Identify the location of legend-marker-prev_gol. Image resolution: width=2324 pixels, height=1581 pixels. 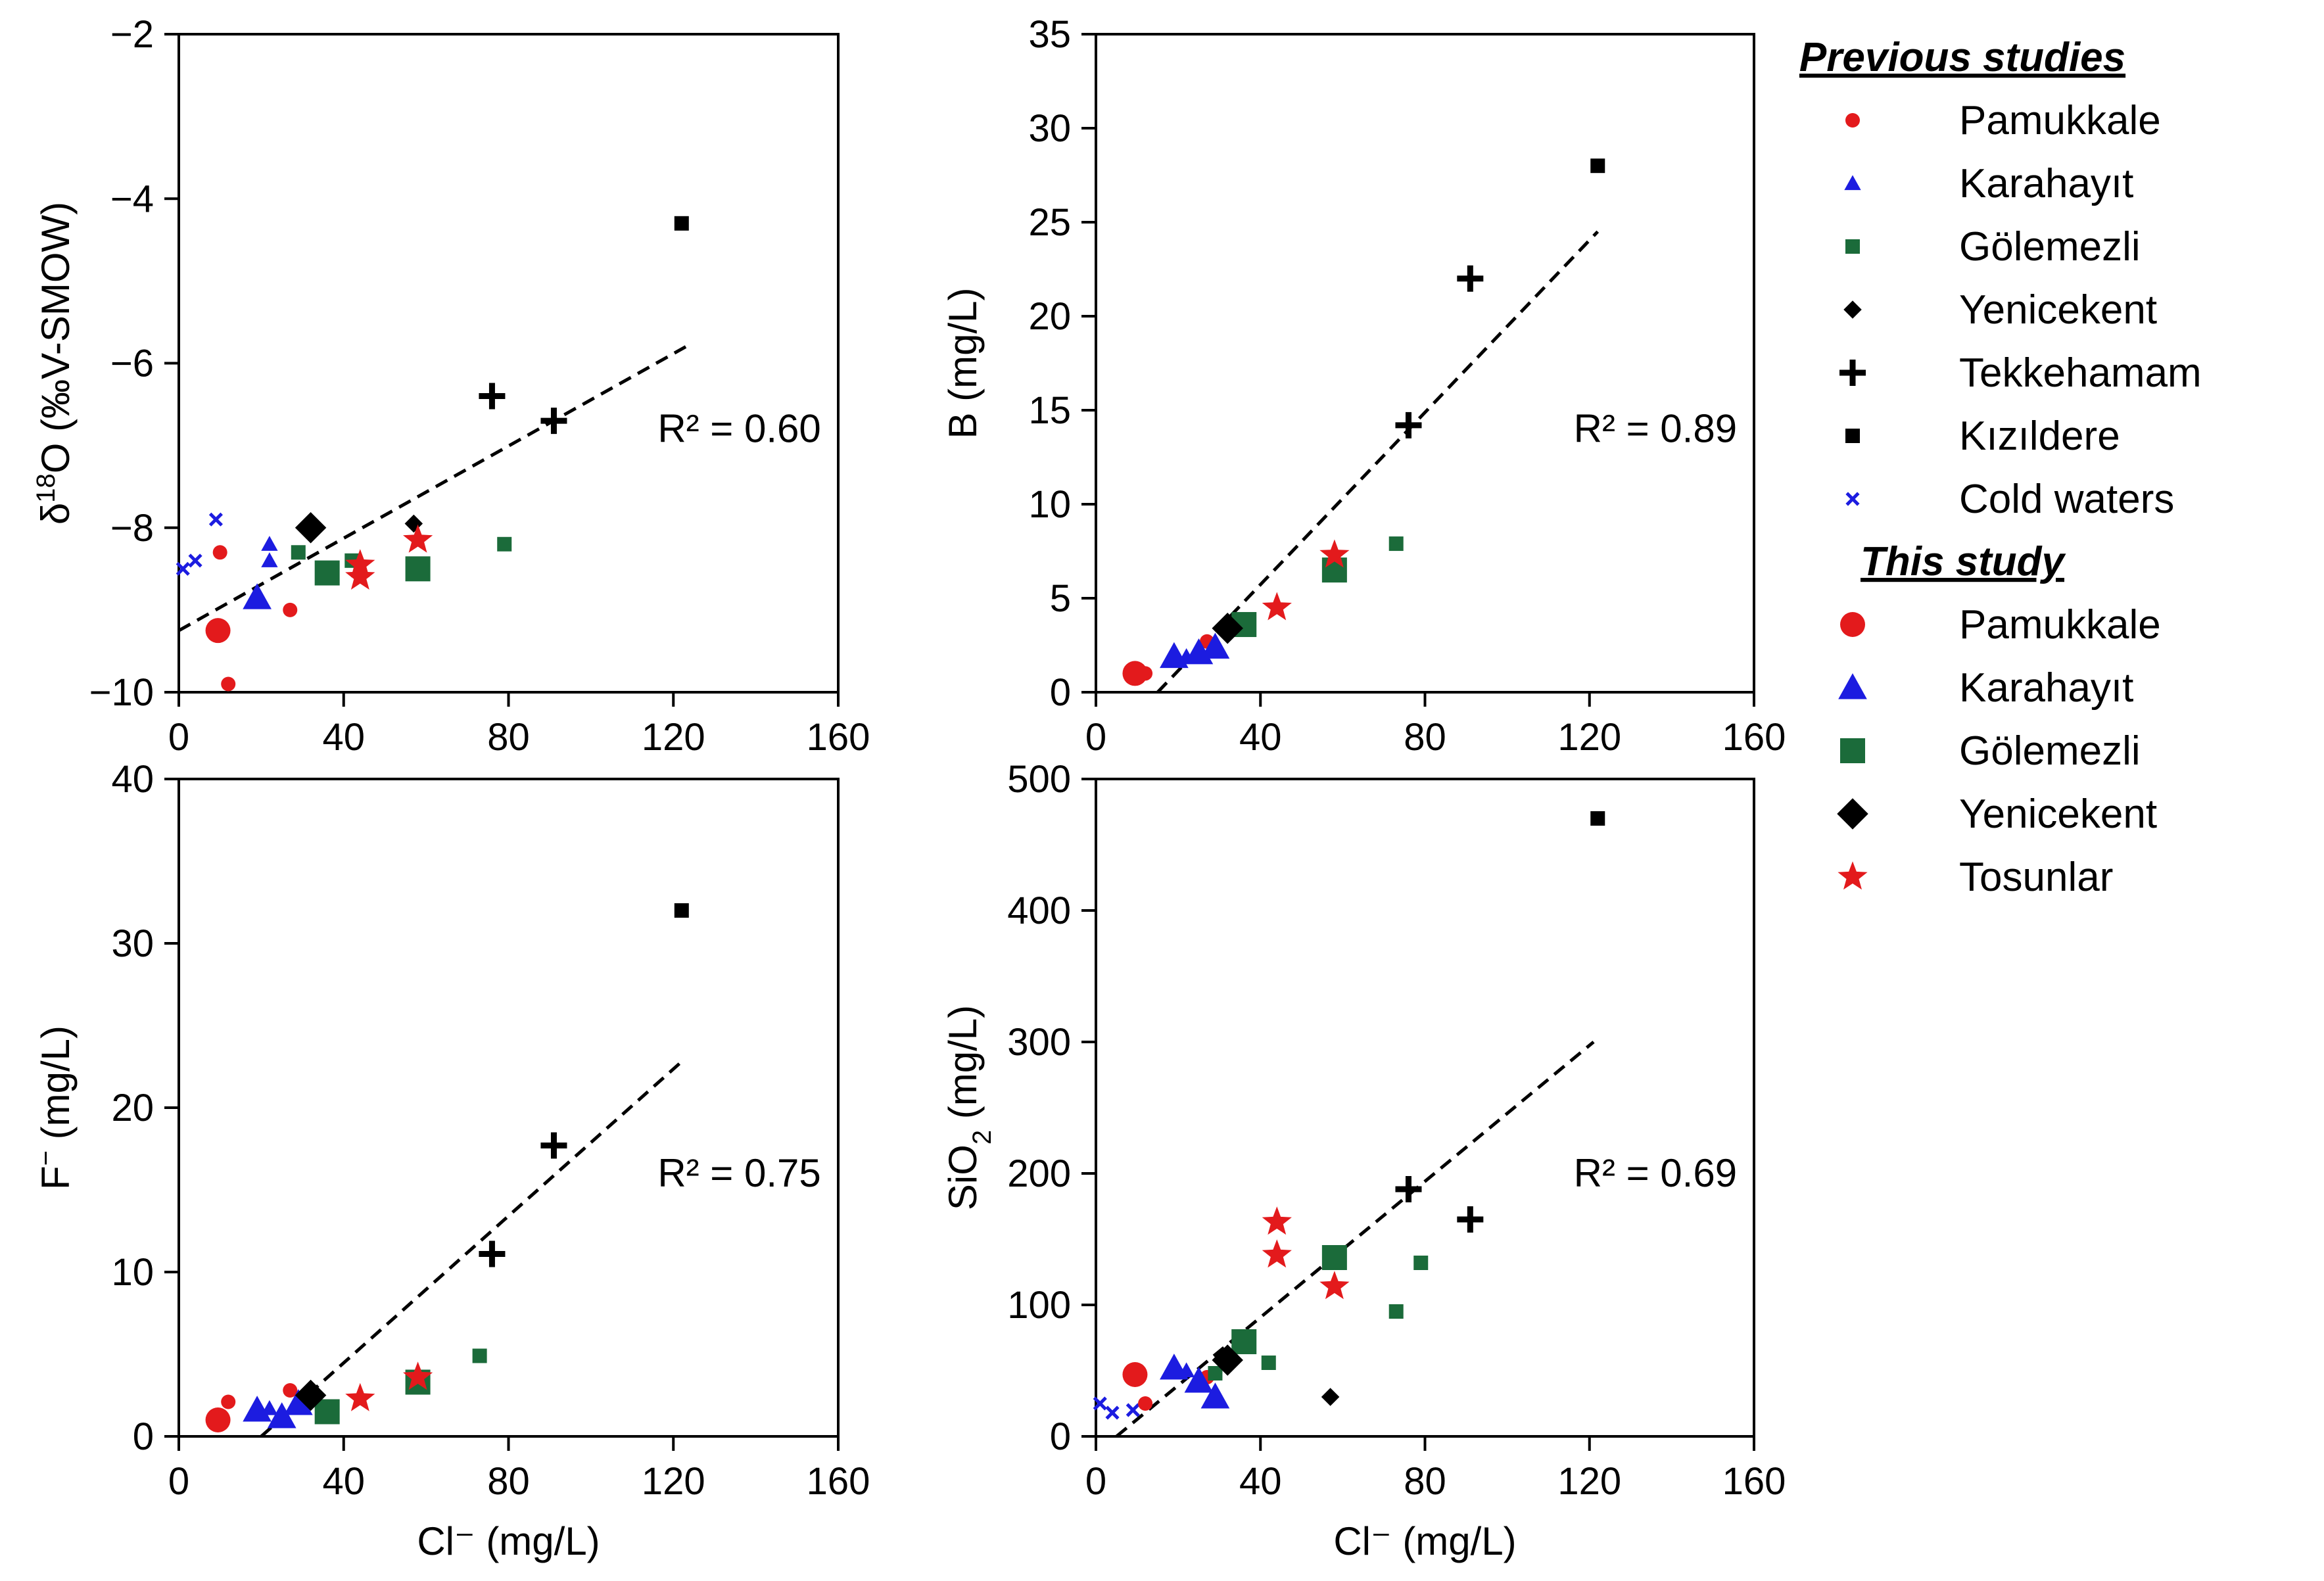
(1853, 246).